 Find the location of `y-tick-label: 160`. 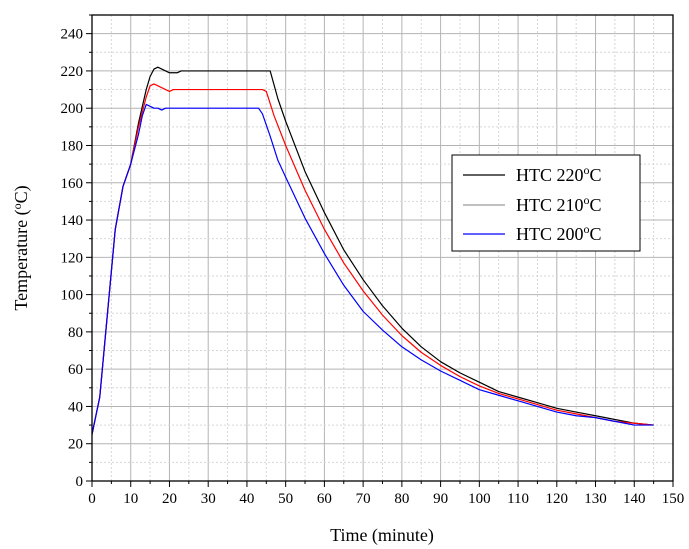

y-tick-label: 160 is located at coordinates (72, 184).